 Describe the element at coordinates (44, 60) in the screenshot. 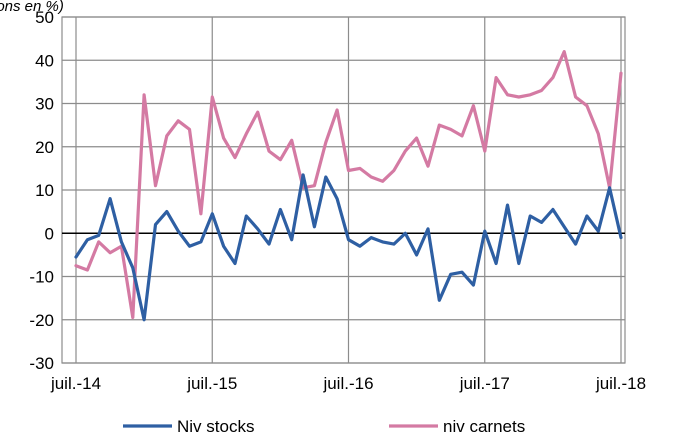

I see `y-tick-label: 40` at that location.